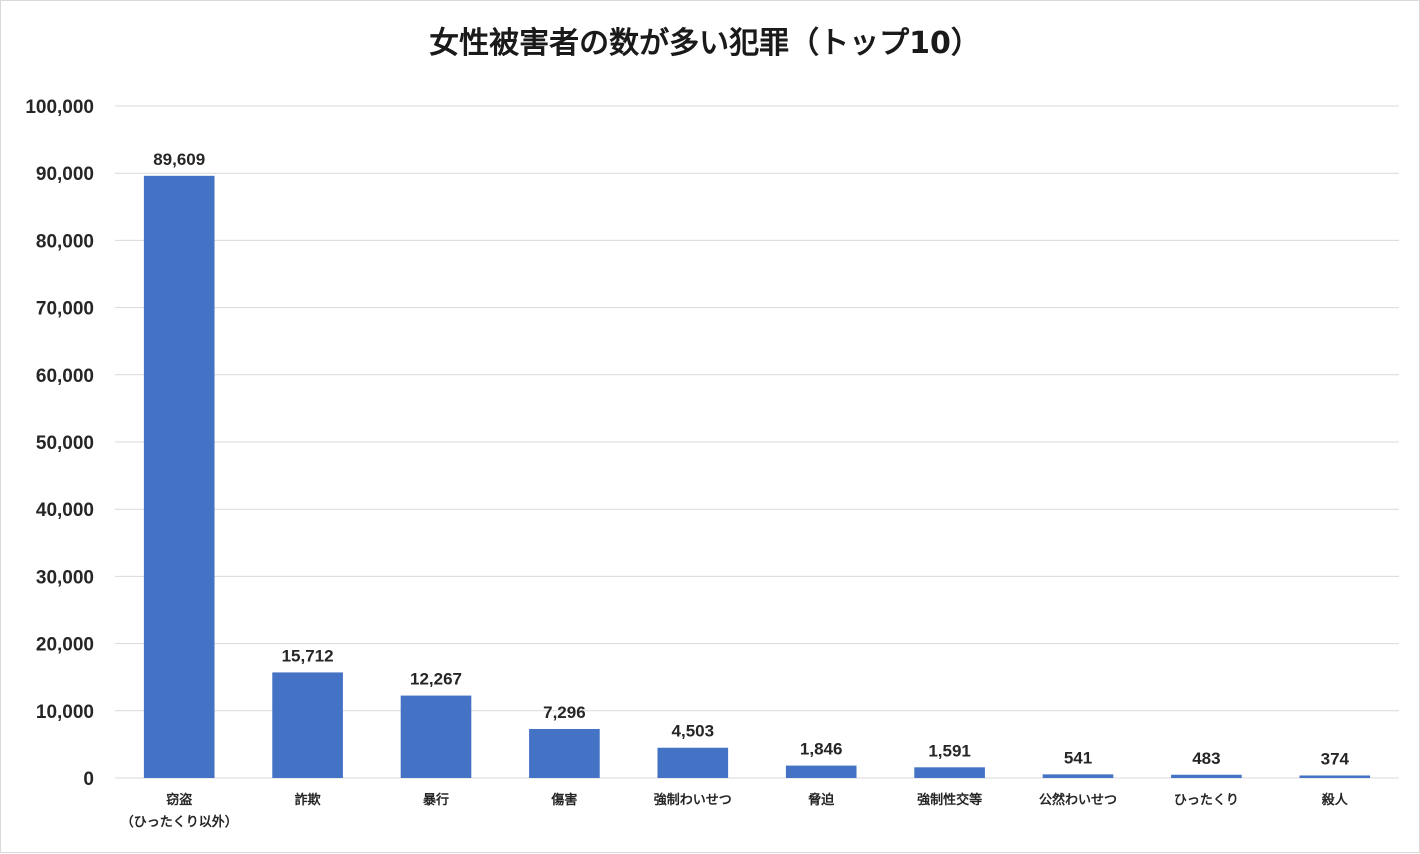 The width and height of the screenshot is (1420, 854). Describe the element at coordinates (949, 800) in the screenshot. I see `x-tick-label: 強制性交等` at that location.